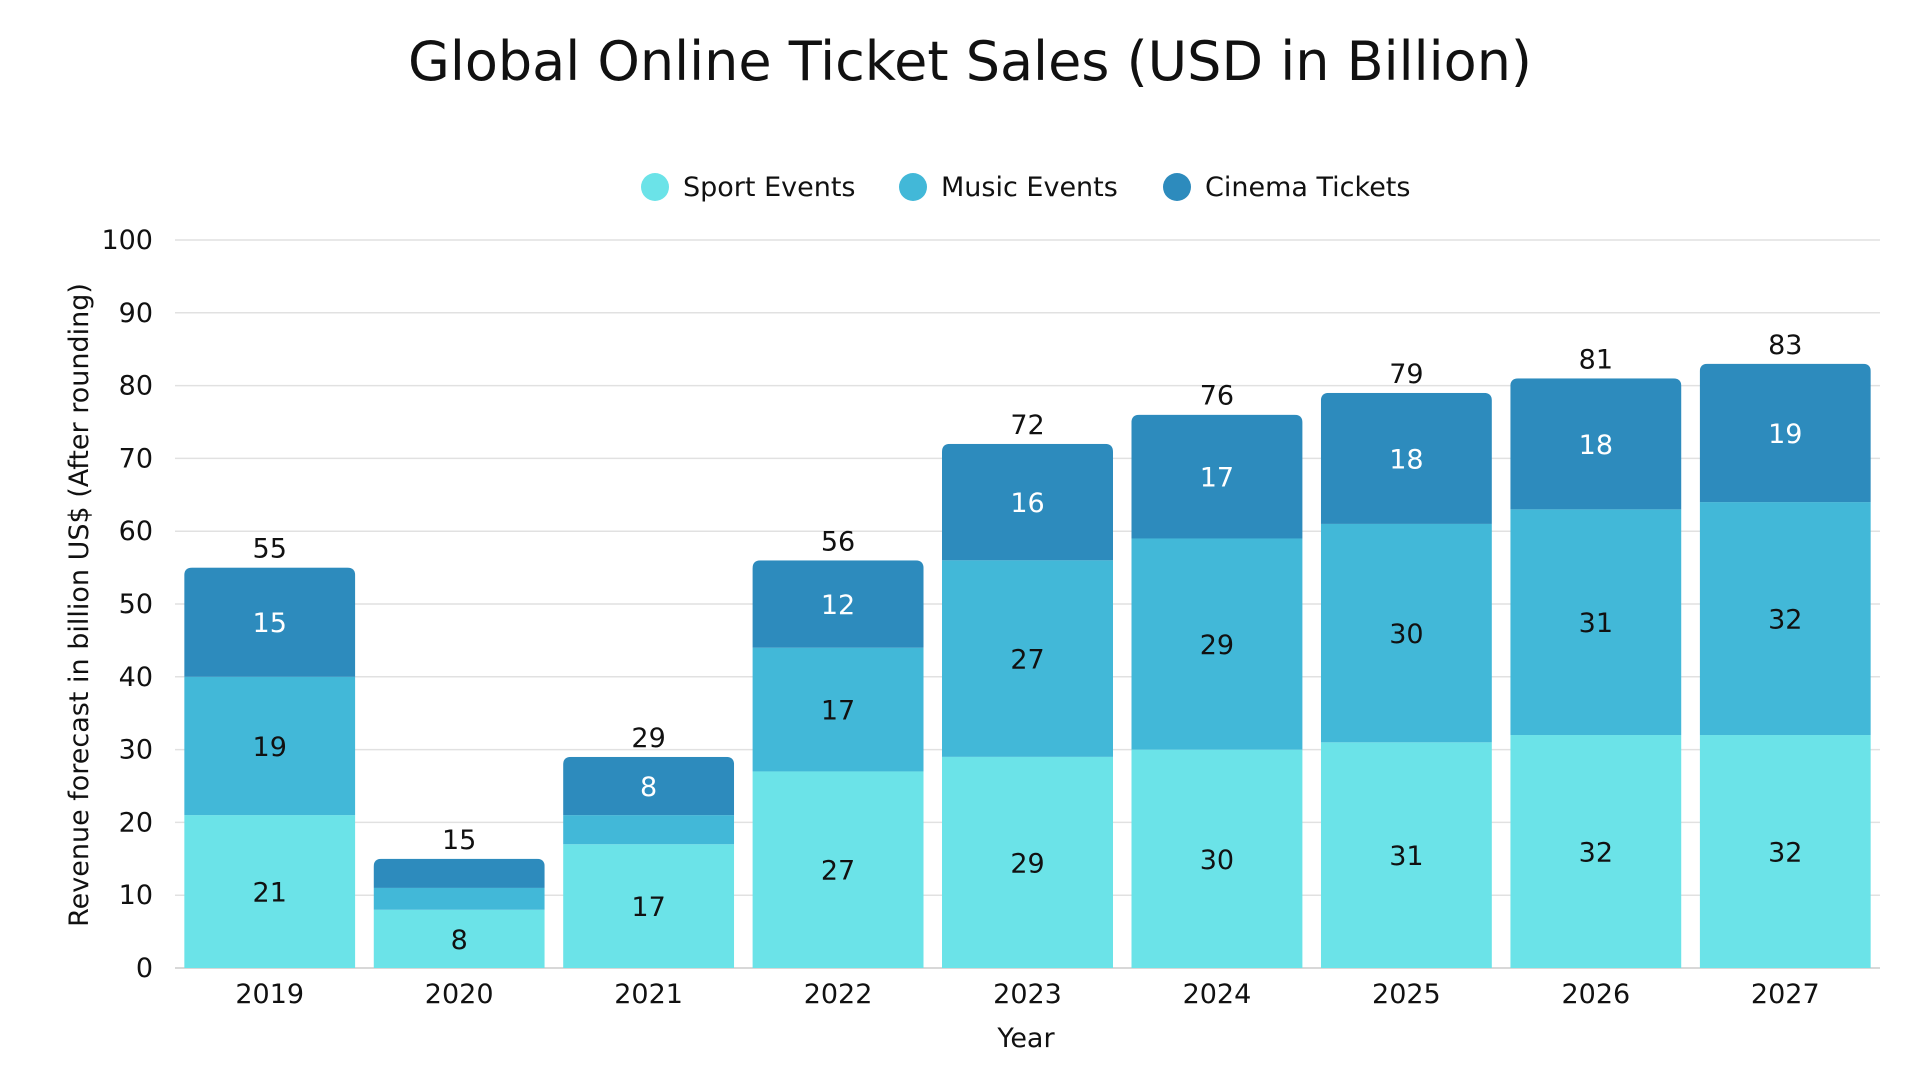 The width and height of the screenshot is (1920, 1080). What do you see at coordinates (459, 994) in the screenshot?
I see `x-tick-label: 2020` at bounding box center [459, 994].